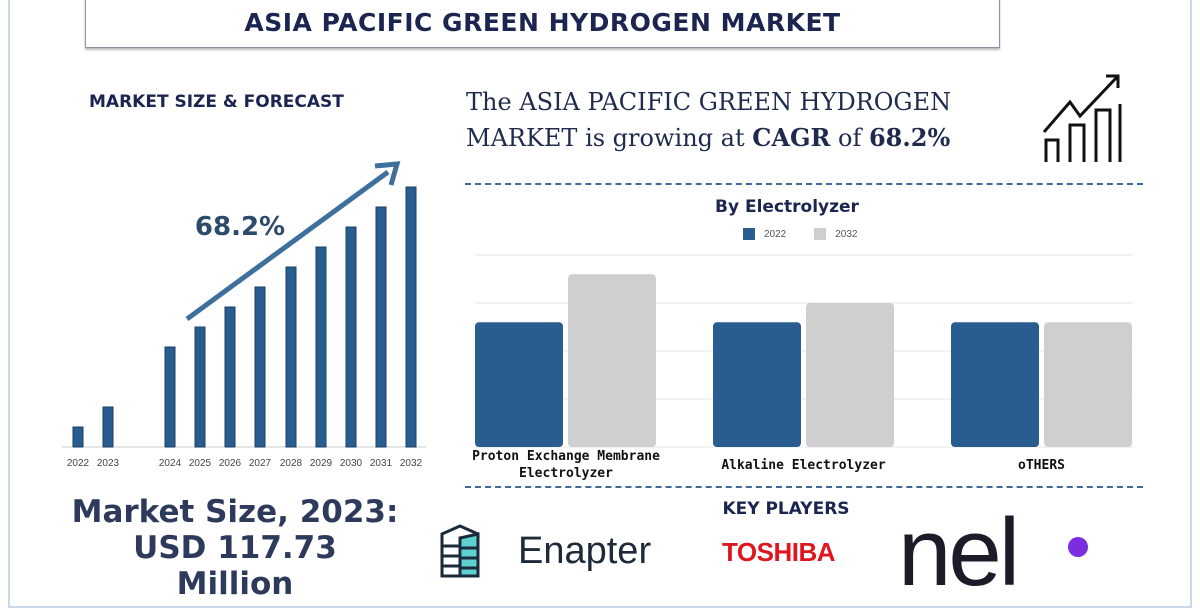  What do you see at coordinates (749, 234) in the screenshot?
I see `legend-swatch-2022` at bounding box center [749, 234].